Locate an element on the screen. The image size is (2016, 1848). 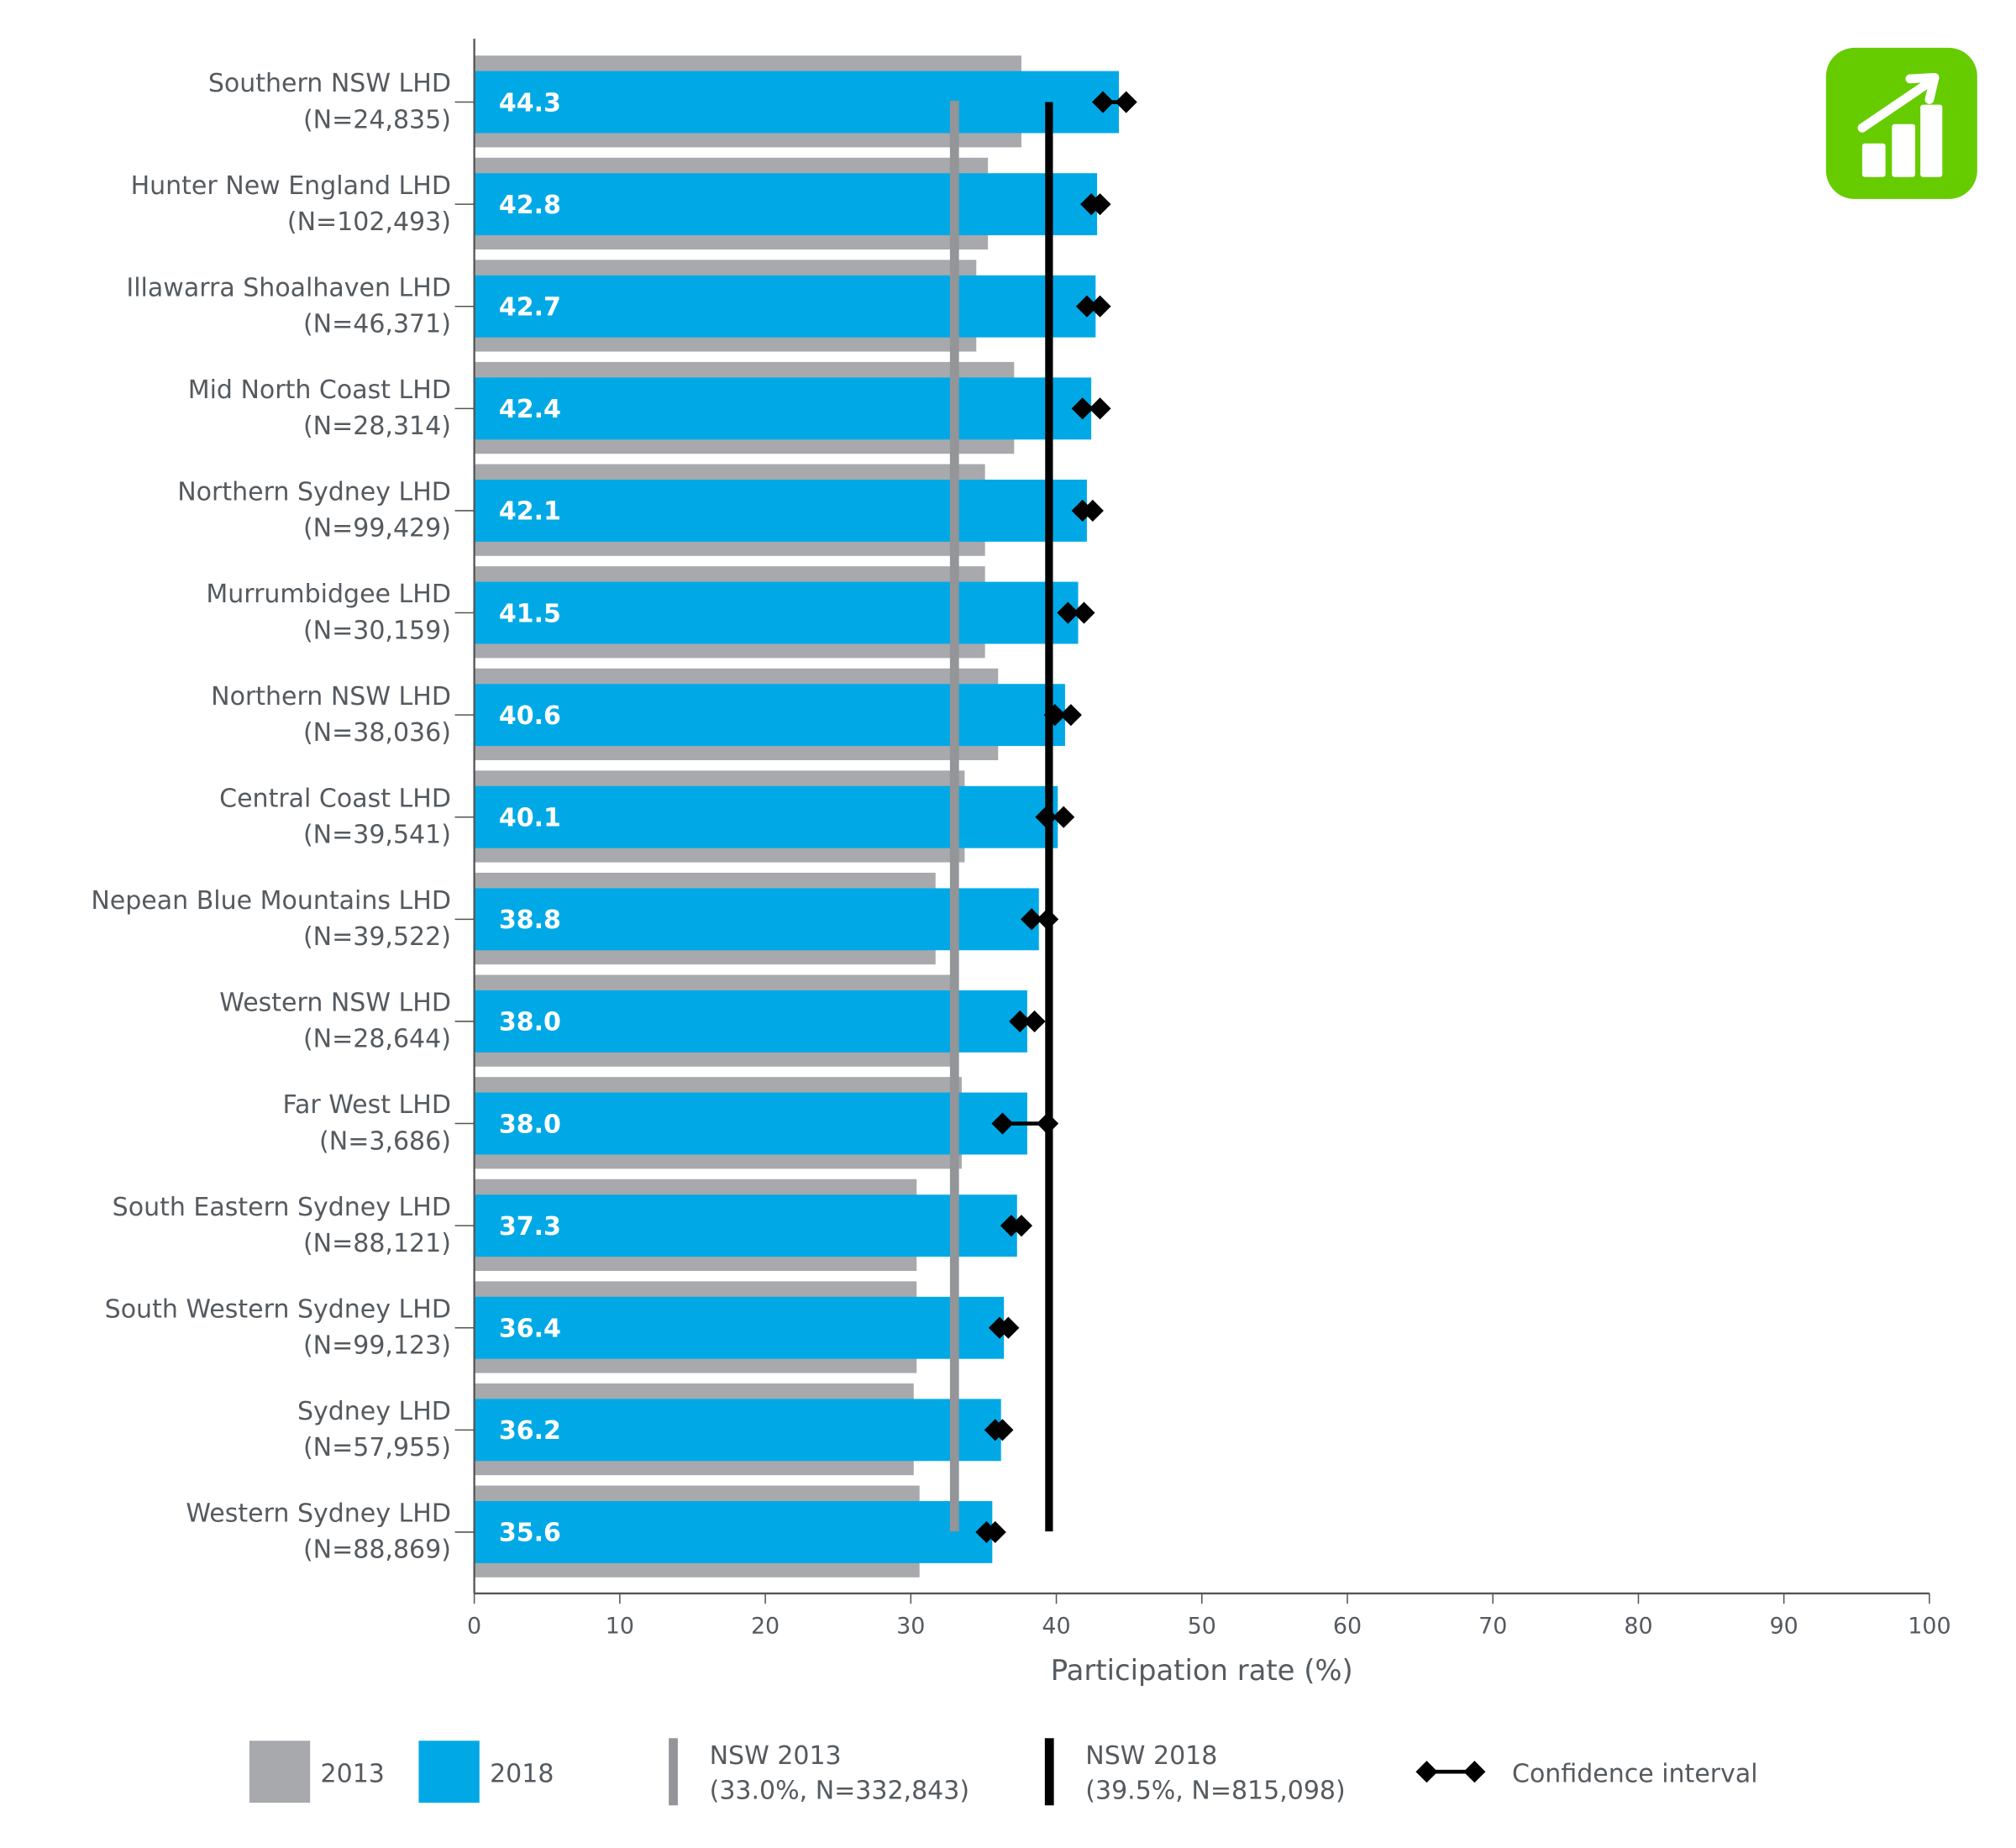
category-label: Sydney LHD is located at coordinates (374, 1411).